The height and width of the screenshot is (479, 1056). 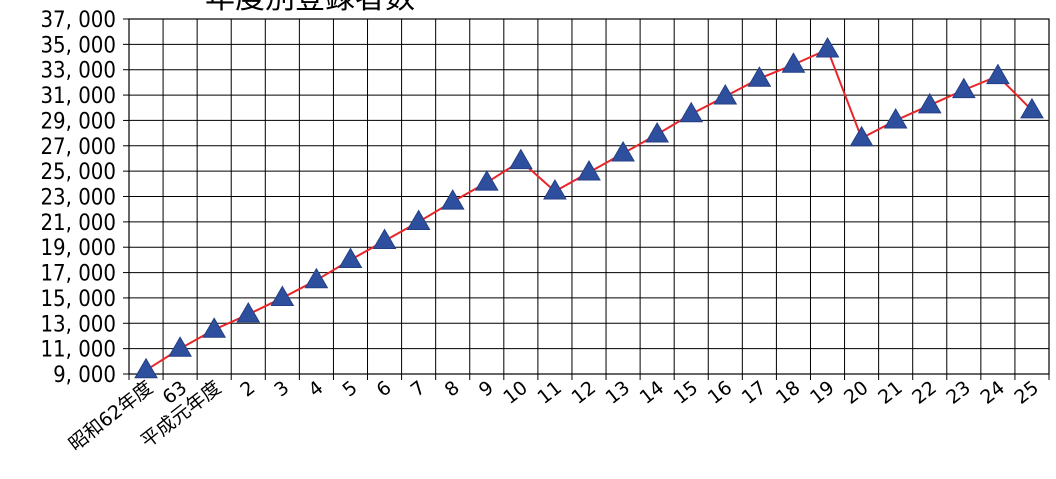 I want to click on y-tick-label: 15, 000, so click(x=78, y=299).